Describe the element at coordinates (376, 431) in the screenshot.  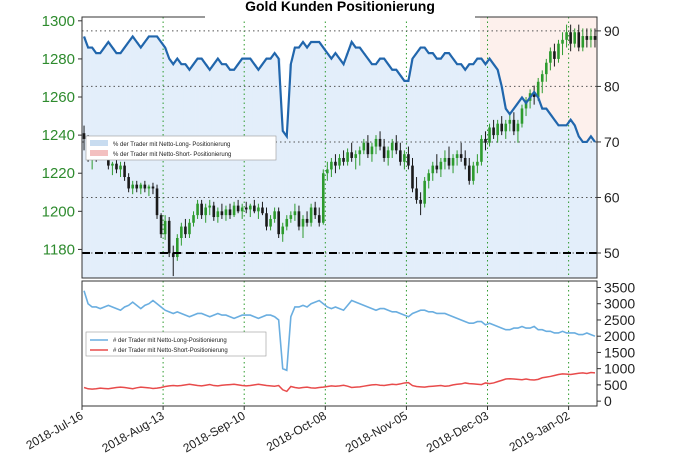
I see `x-tick-label: 2018-Nov-05` at that location.